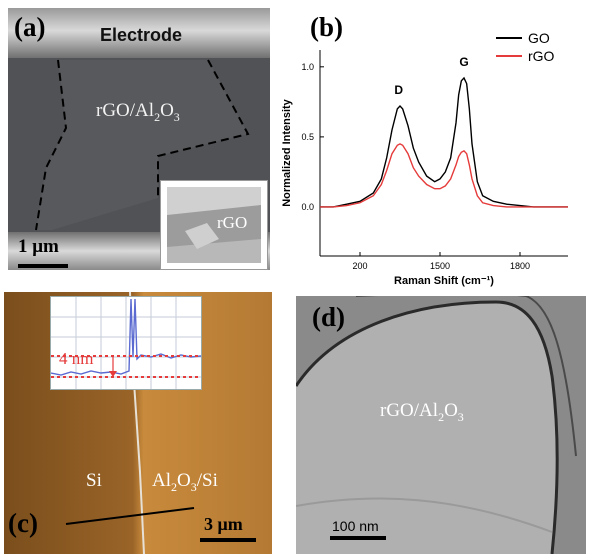 The image size is (590, 556). I want to click on panel-d-letter: (d), so click(328, 317).